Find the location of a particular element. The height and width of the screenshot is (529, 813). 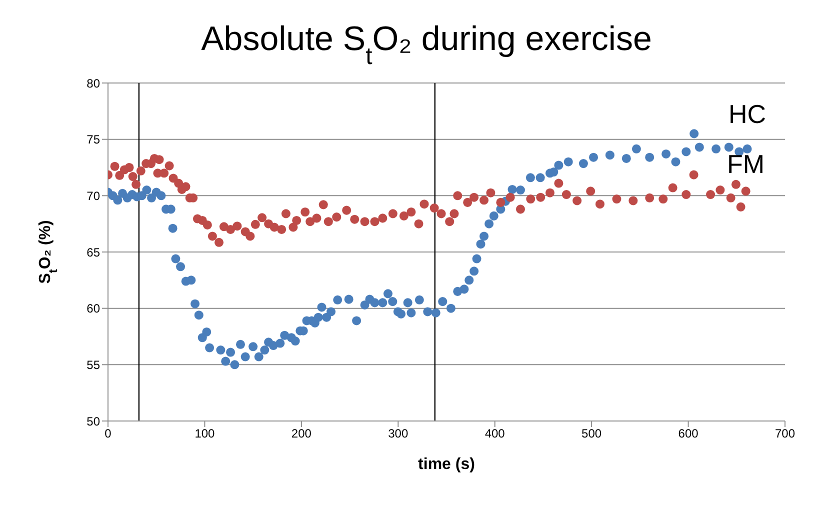

x-tick-label: 500 is located at coordinates (592, 433).